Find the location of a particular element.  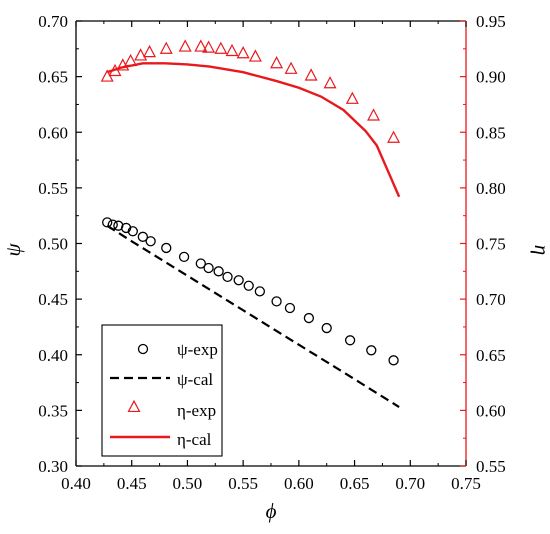

y-left-tick-label: 0.70 is located at coordinates (53, 21).